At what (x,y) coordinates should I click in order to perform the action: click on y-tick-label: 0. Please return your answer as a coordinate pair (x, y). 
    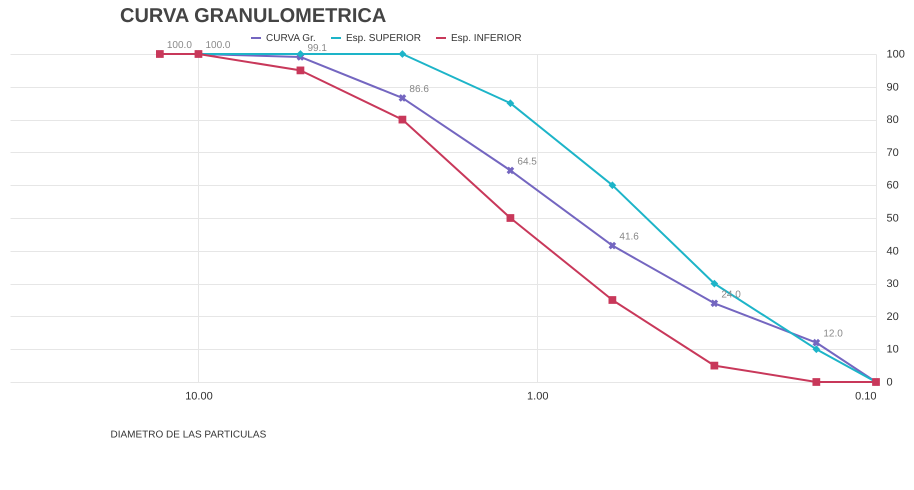
    Looking at the image, I should click on (889, 382).